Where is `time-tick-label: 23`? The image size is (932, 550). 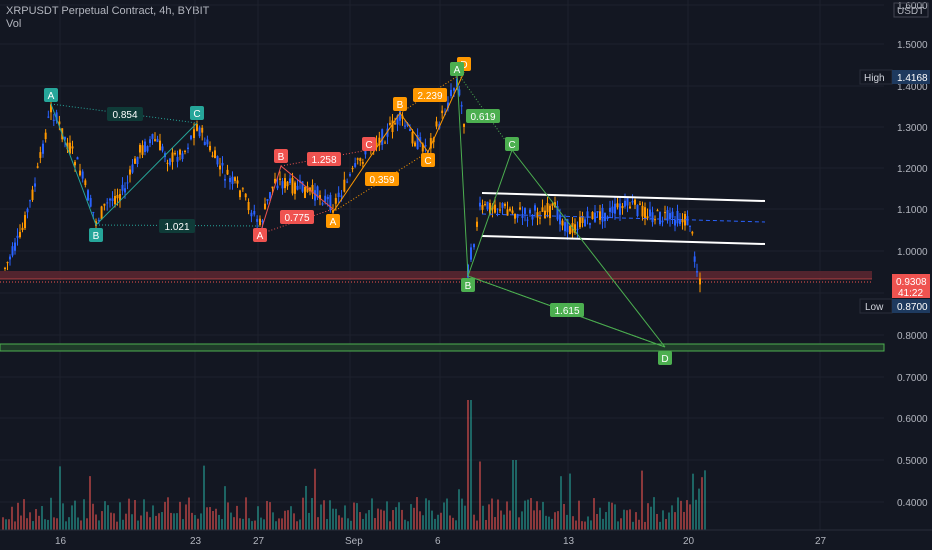
time-tick-label: 23 is located at coordinates (196, 541).